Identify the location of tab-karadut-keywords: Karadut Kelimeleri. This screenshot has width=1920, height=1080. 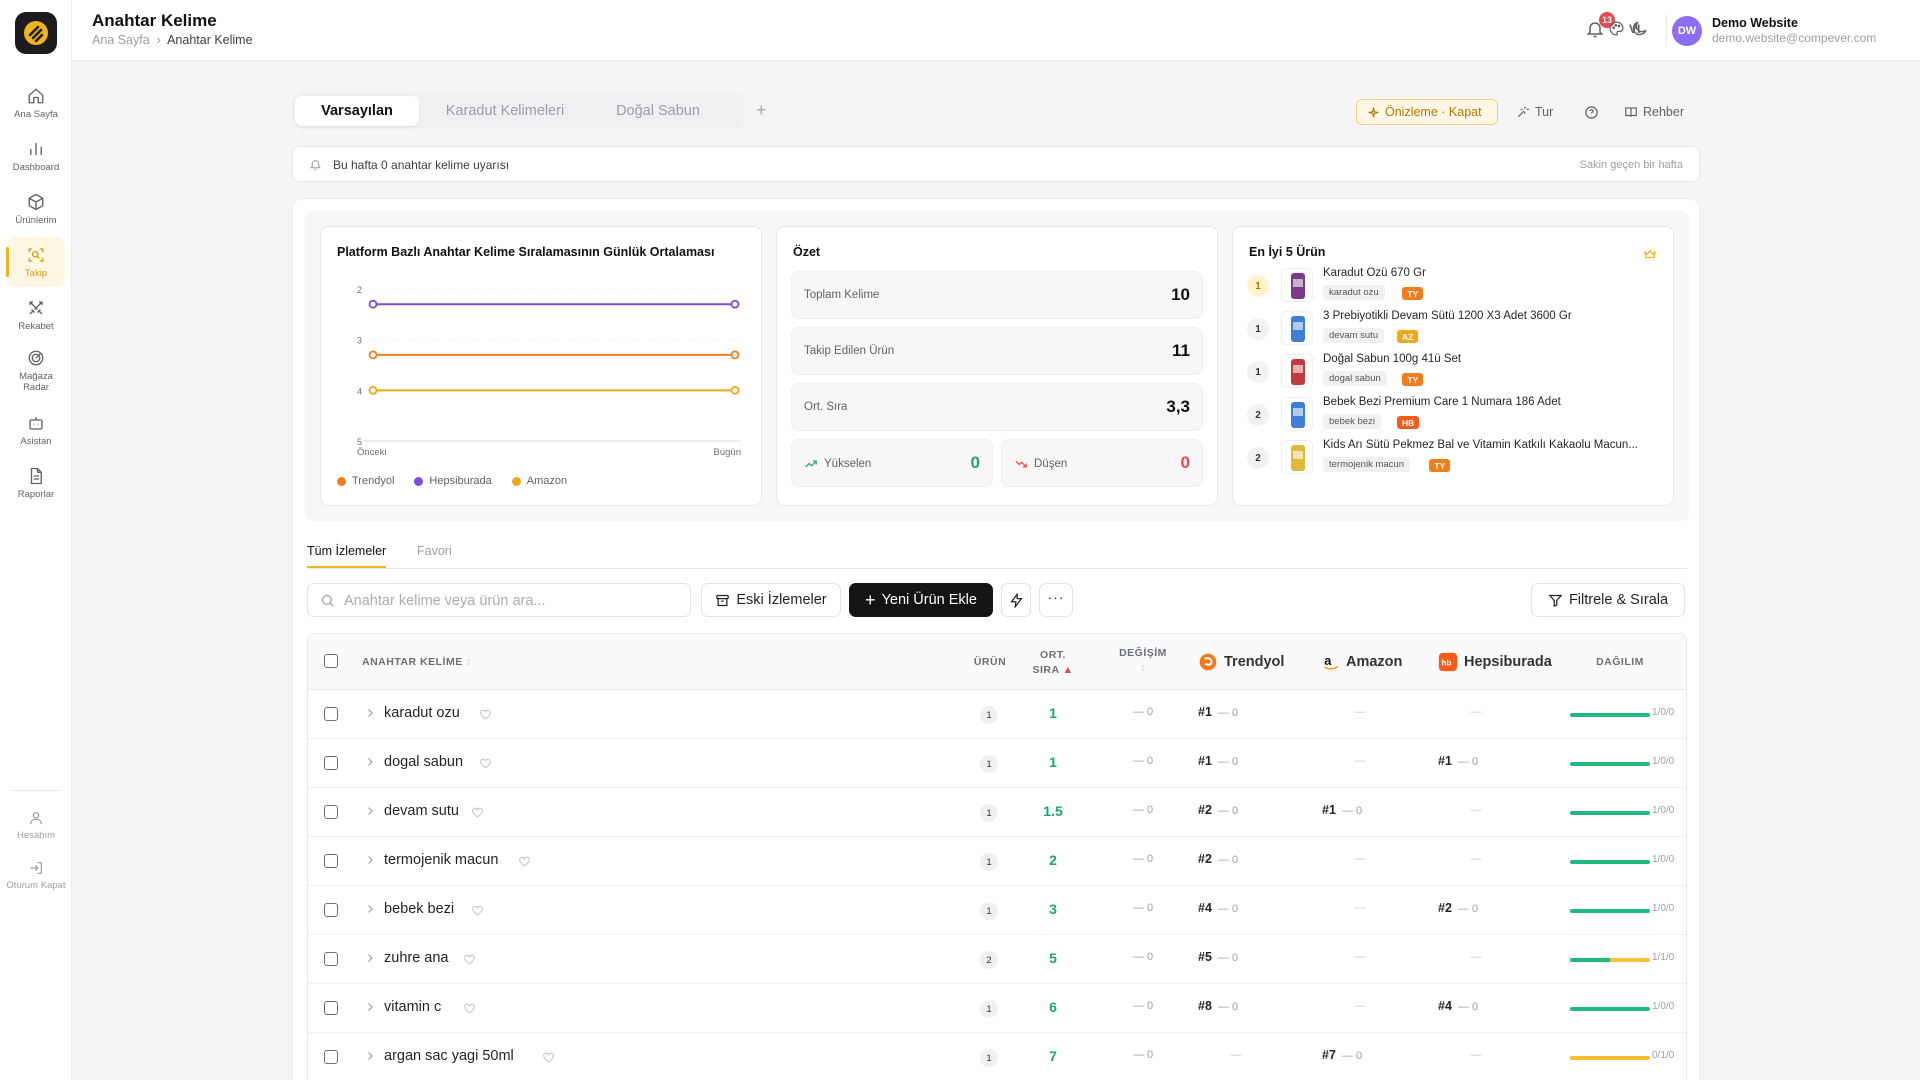
(505, 111).